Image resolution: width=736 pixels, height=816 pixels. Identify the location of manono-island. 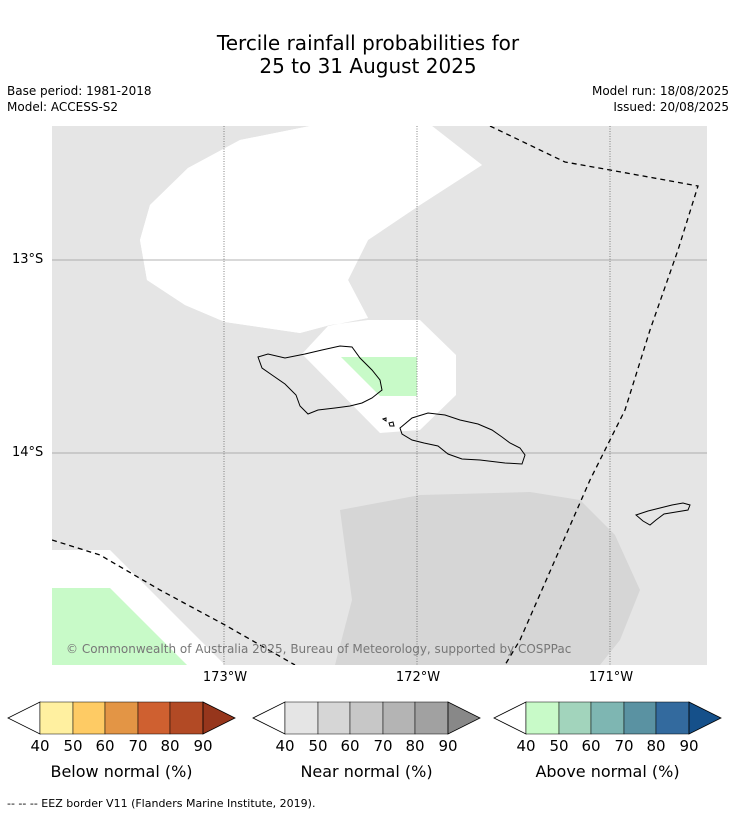
(391, 424).